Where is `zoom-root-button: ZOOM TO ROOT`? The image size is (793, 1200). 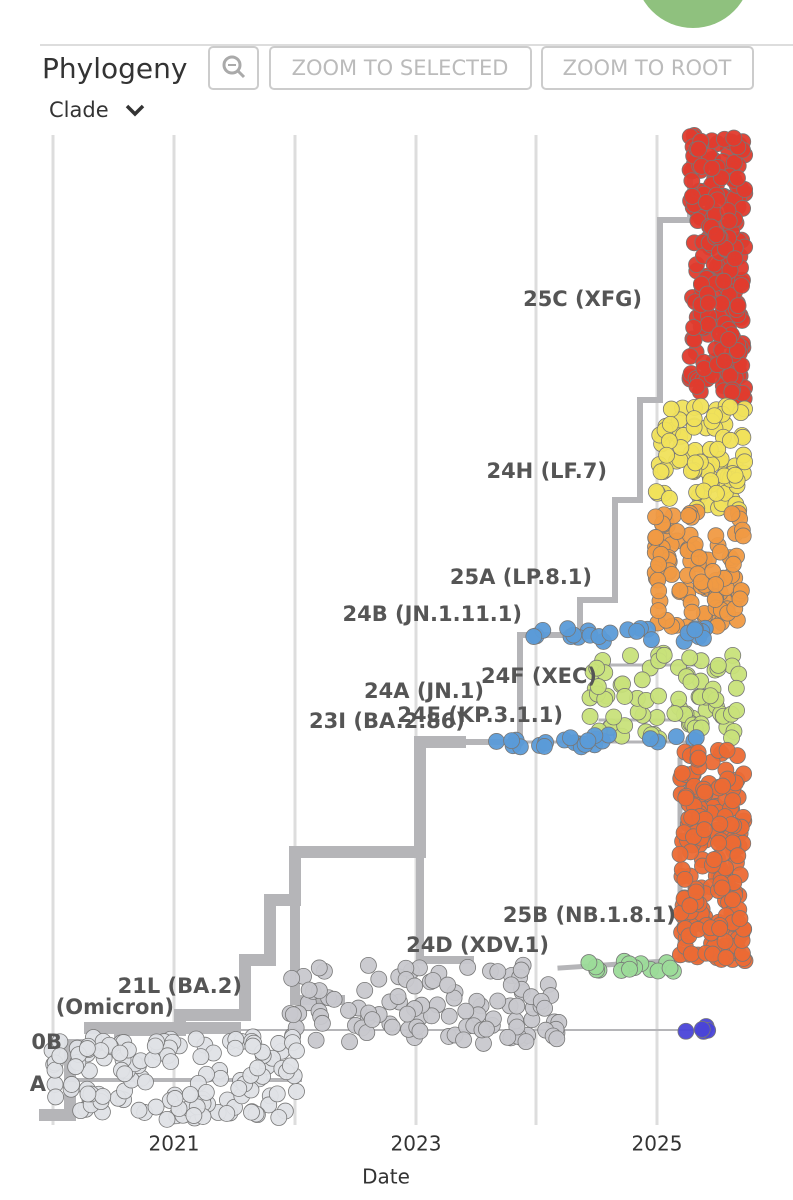
zoom-root-button: ZOOM TO ROOT is located at coordinates (647, 68).